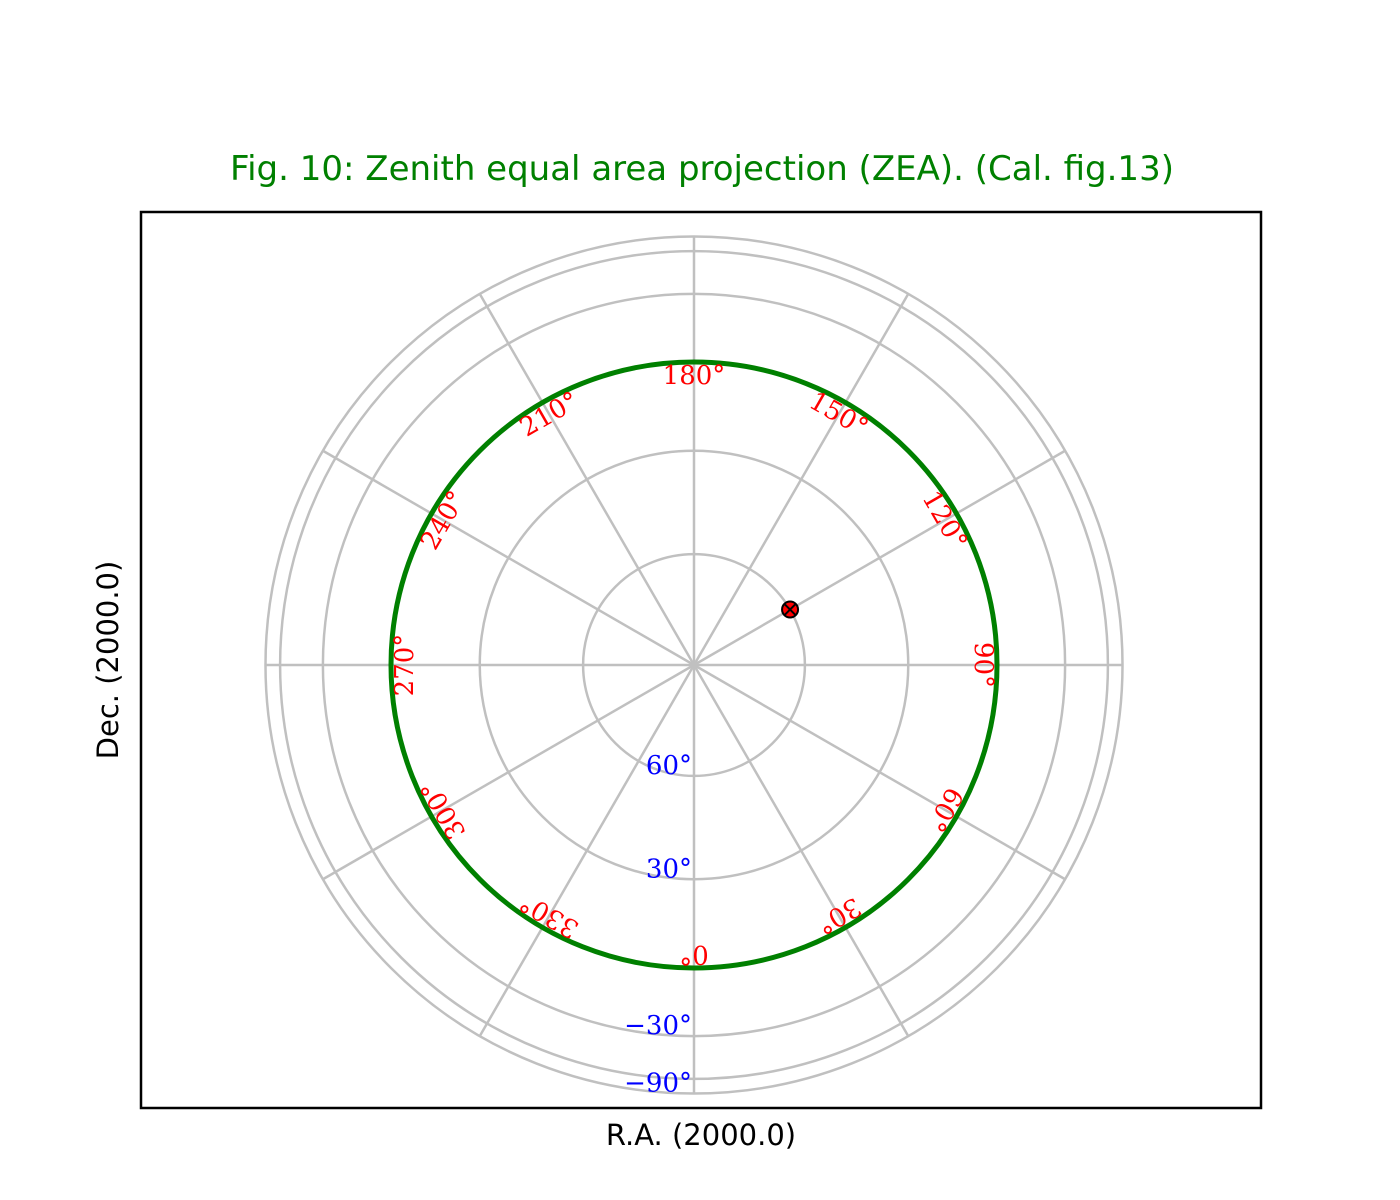 This screenshot has height=1200, width=1400. Describe the element at coordinates (443, 520) in the screenshot. I see `ra-tick-label: 240°` at that location.